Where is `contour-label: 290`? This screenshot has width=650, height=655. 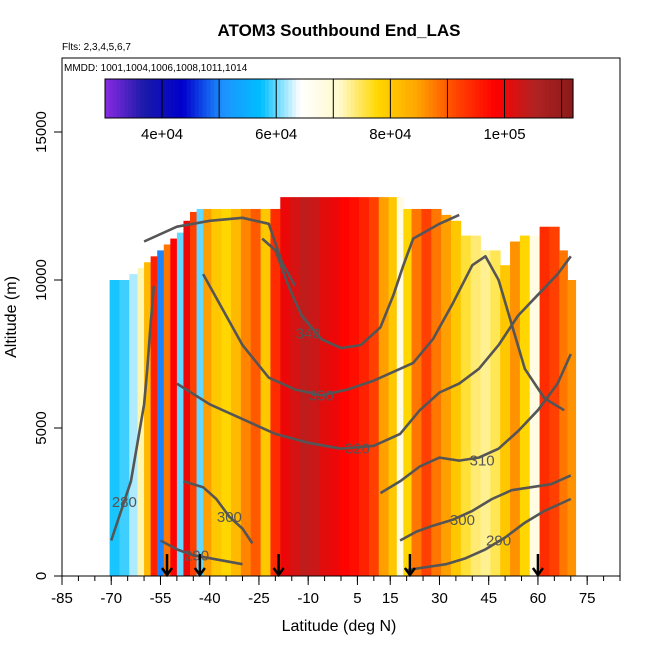
contour-label: 290 is located at coordinates (196, 555).